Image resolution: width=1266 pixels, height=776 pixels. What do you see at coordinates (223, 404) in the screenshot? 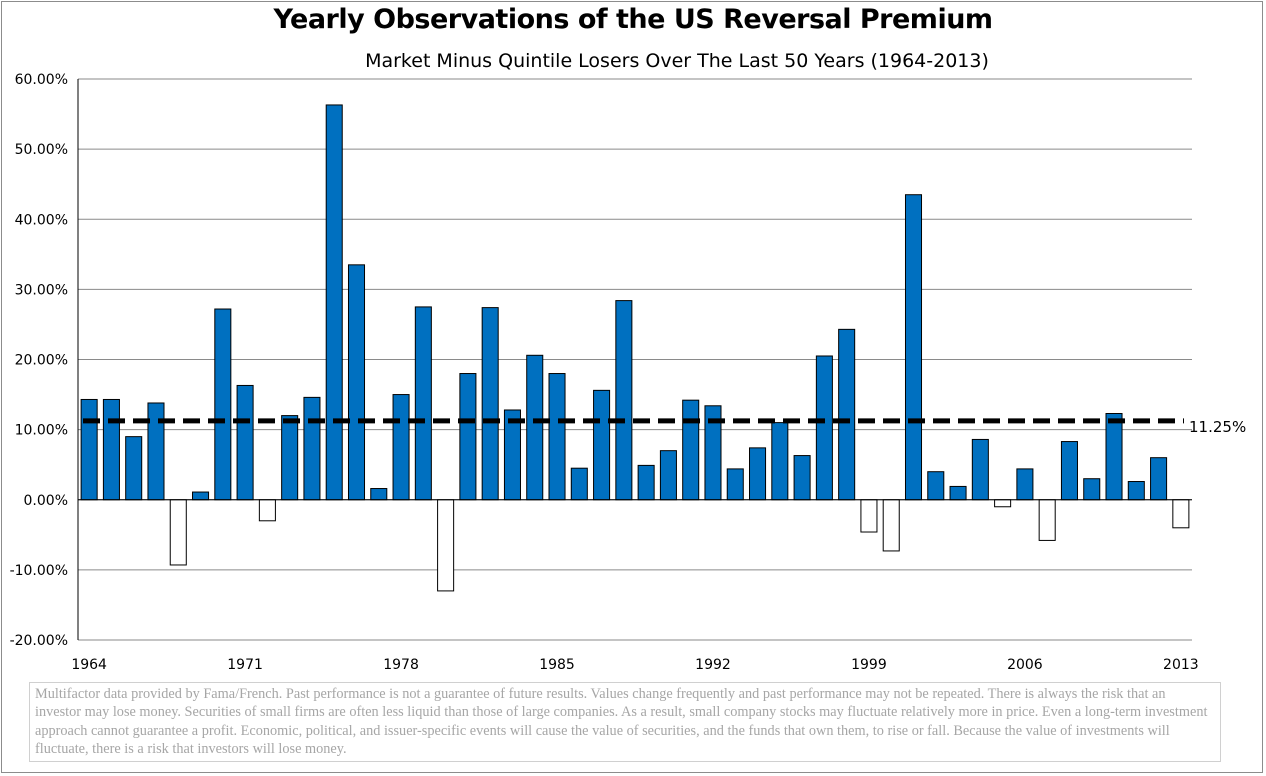
I see `bar-1970` at bounding box center [223, 404].